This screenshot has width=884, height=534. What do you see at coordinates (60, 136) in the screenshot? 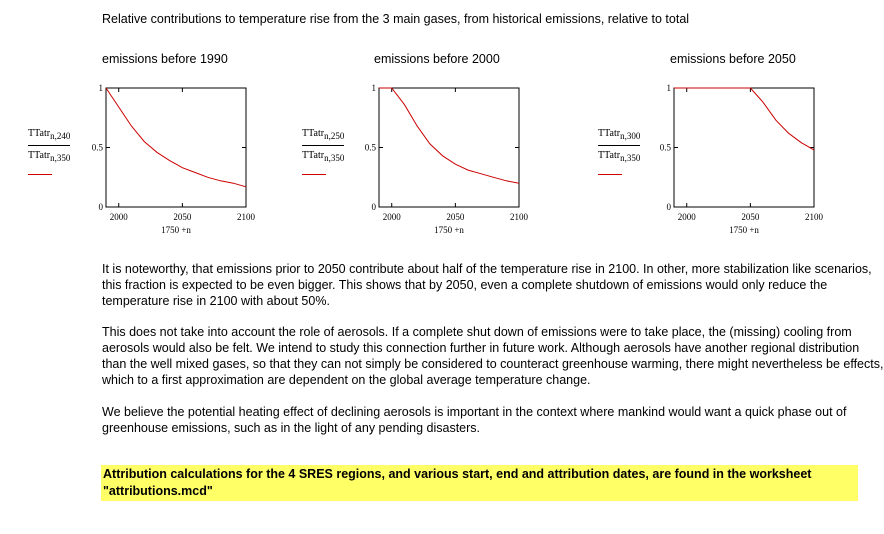
I see `chart-1-ylabel-numerator-sub: n,240` at bounding box center [60, 136].